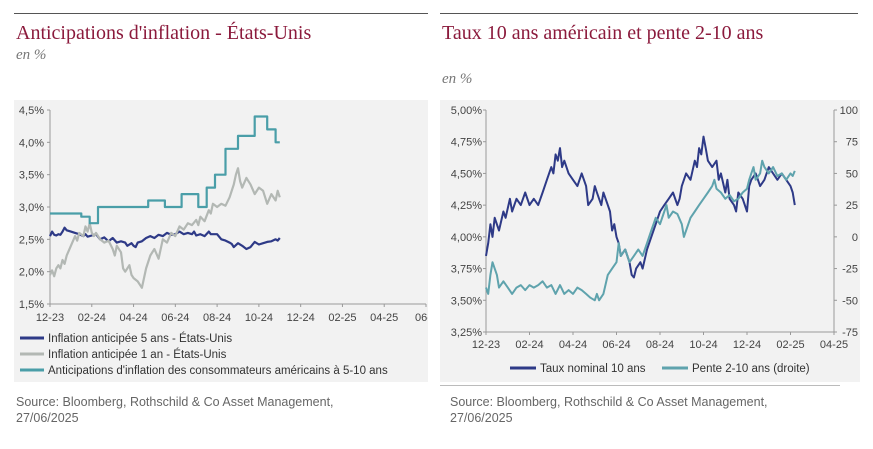 This screenshot has width=873, height=449. Describe the element at coordinates (31, 143) in the screenshot. I see `y-tick-label: 4,0%` at that location.